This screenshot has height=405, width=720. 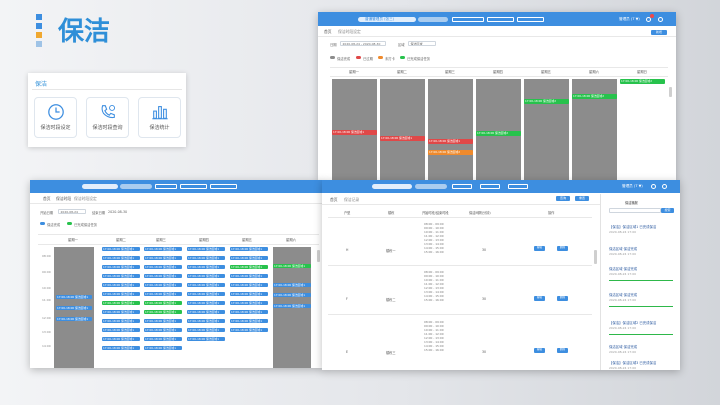 What do you see at coordinates (667, 210) in the screenshot?
I see `feed-search-button: 搜索` at bounding box center [667, 210].